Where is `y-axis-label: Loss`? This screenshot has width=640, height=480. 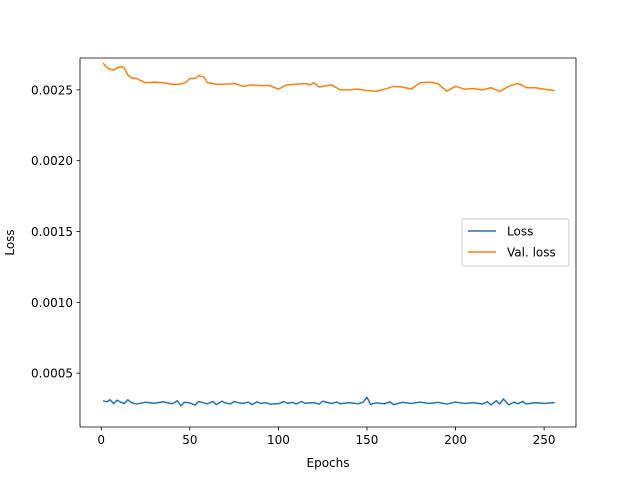
y-axis-label: Loss is located at coordinates (10, 242).